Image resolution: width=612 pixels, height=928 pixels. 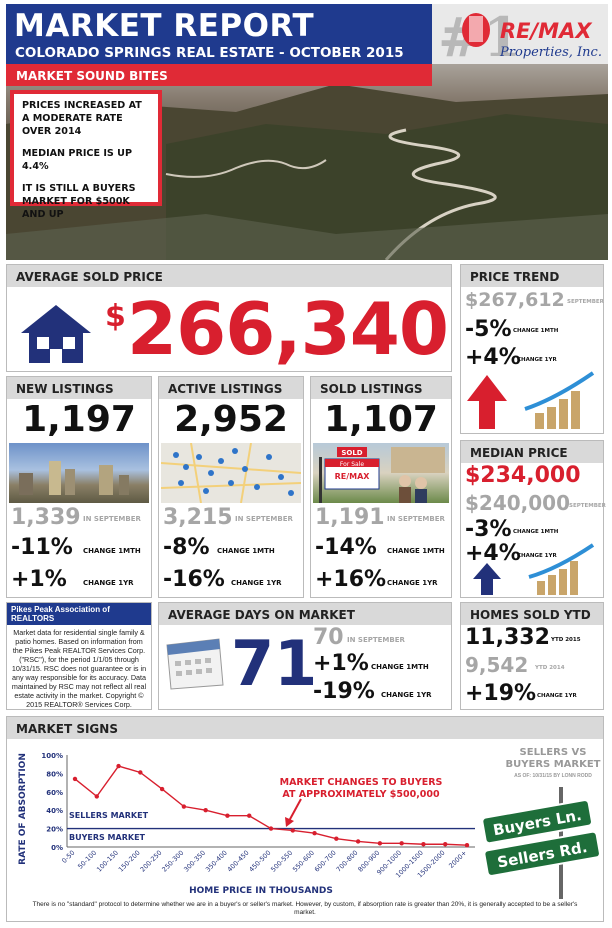 What do you see at coordinates (361, 794) in the screenshot?
I see `annotation-line2: AT APPROXIMATELY $500,000` at bounding box center [361, 794].